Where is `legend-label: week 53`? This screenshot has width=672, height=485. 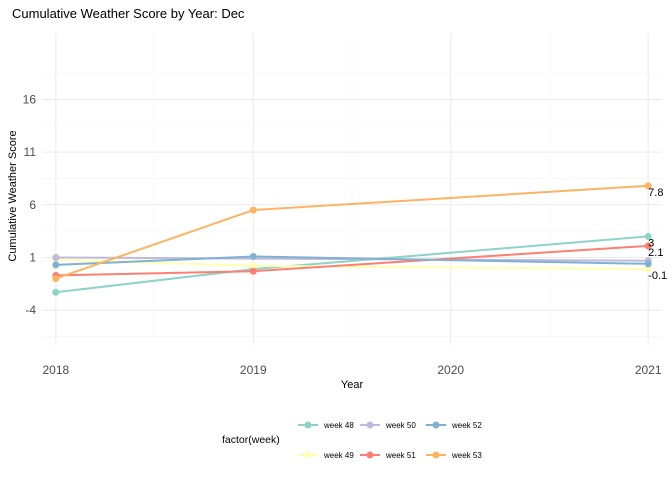
legend-label: week 53 is located at coordinates (466, 455).